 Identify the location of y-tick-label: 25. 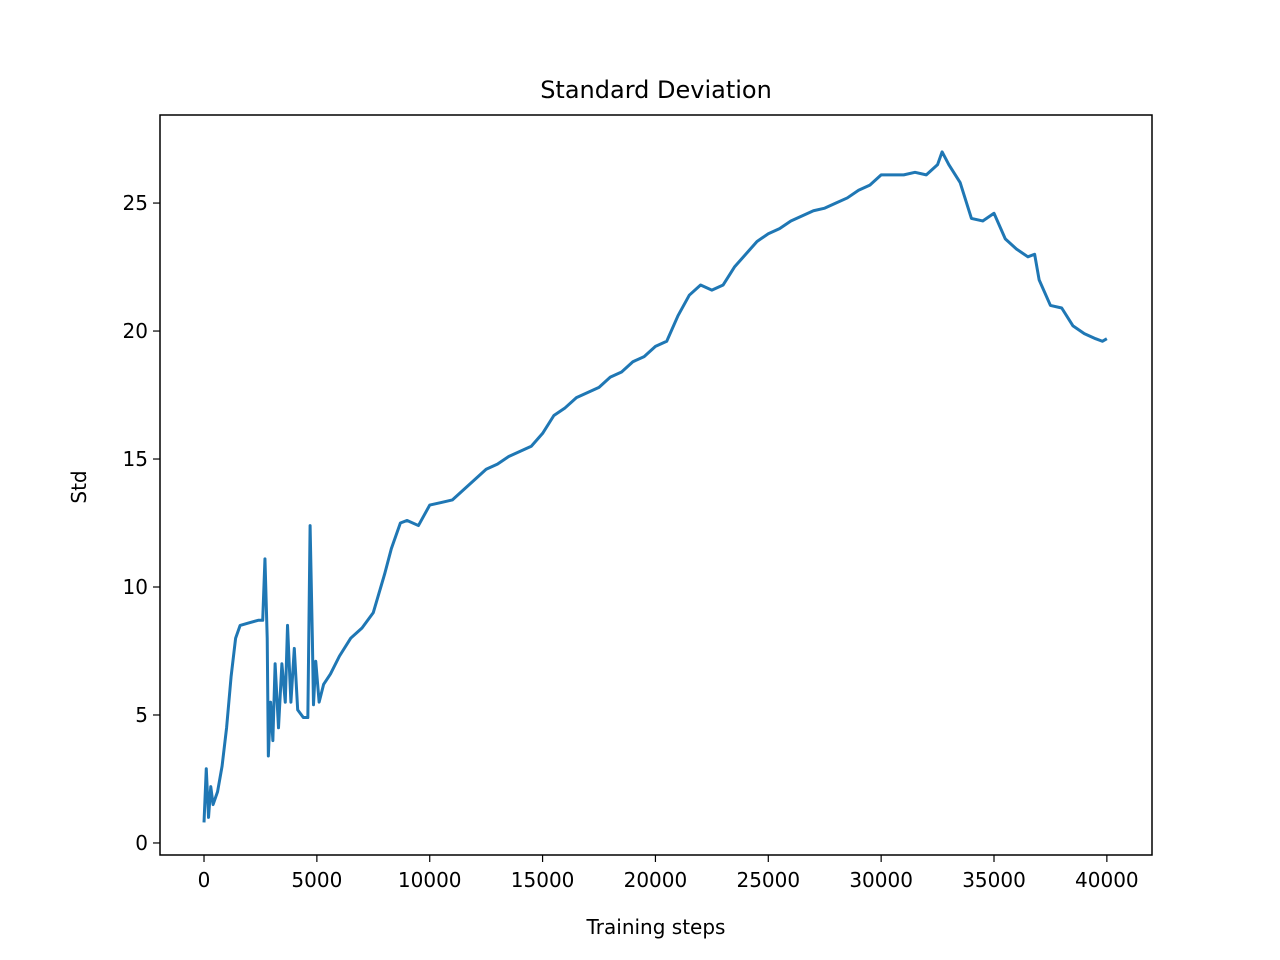
(135, 203).